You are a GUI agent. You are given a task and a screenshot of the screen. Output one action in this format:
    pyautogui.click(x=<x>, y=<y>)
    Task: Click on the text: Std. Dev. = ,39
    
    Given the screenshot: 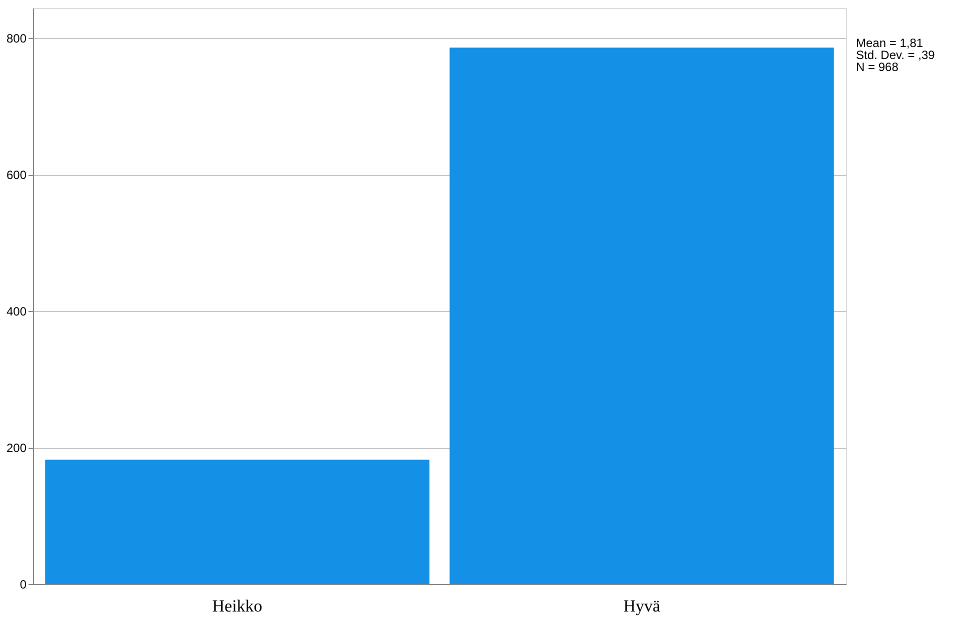 What is the action you would take?
    pyautogui.click(x=896, y=55)
    